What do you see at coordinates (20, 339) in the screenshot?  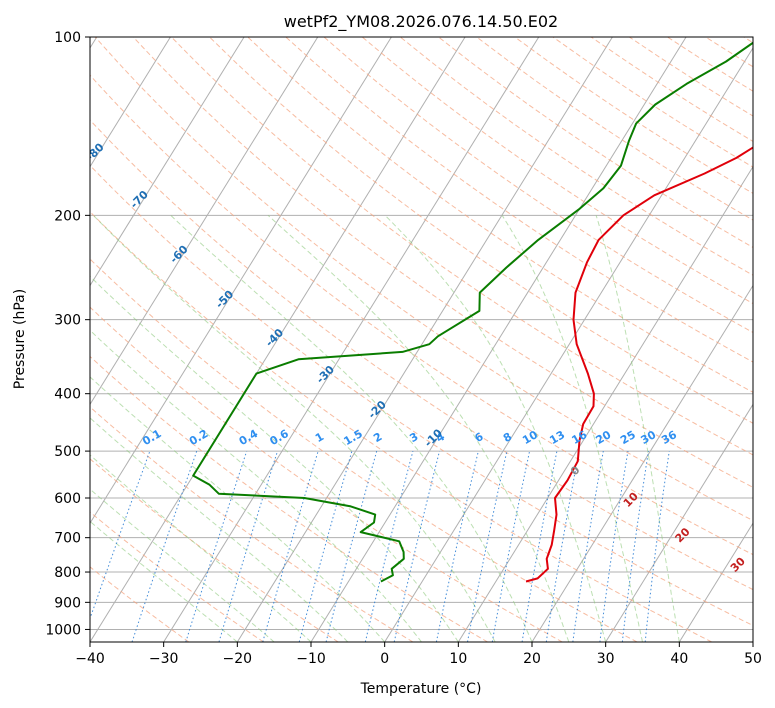 I see `y-axis-label: Pressure (hPa)` at bounding box center [20, 339].